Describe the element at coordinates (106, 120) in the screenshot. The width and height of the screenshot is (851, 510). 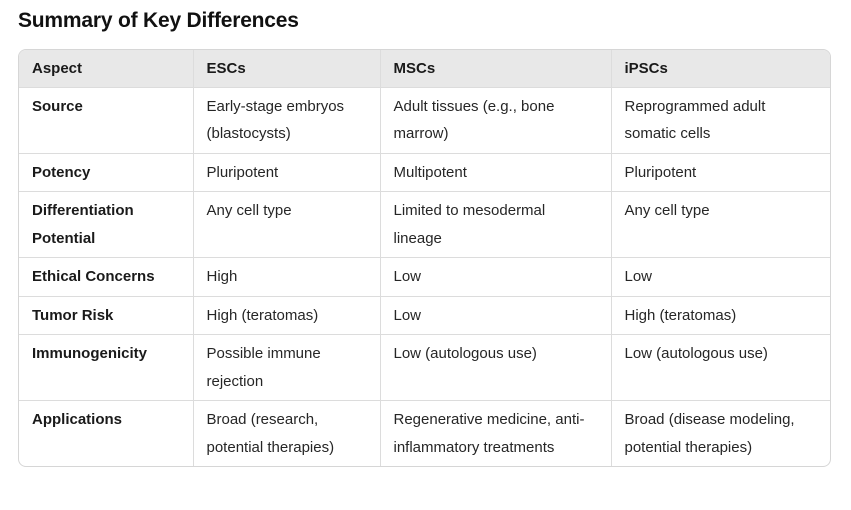
I see `row-aspect-cell: Source` at that location.